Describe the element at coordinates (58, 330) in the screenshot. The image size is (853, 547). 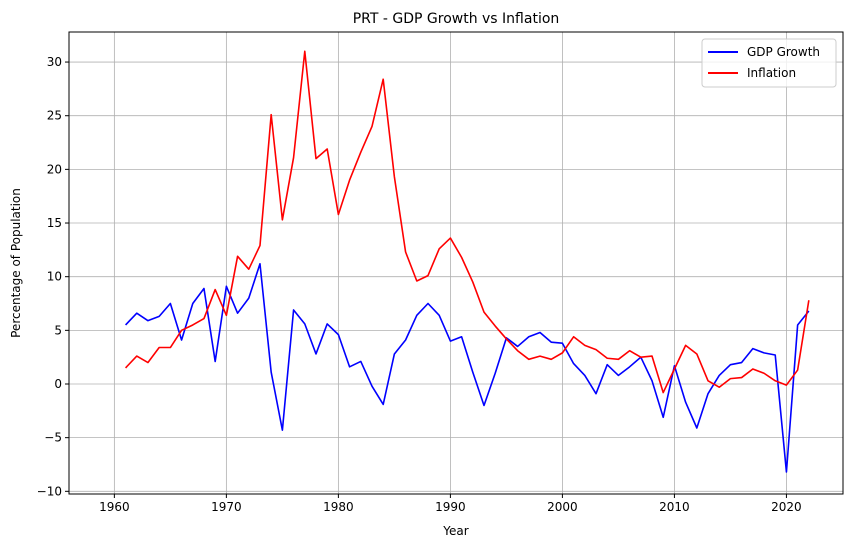
I see `y-tick-label: 5` at that location.